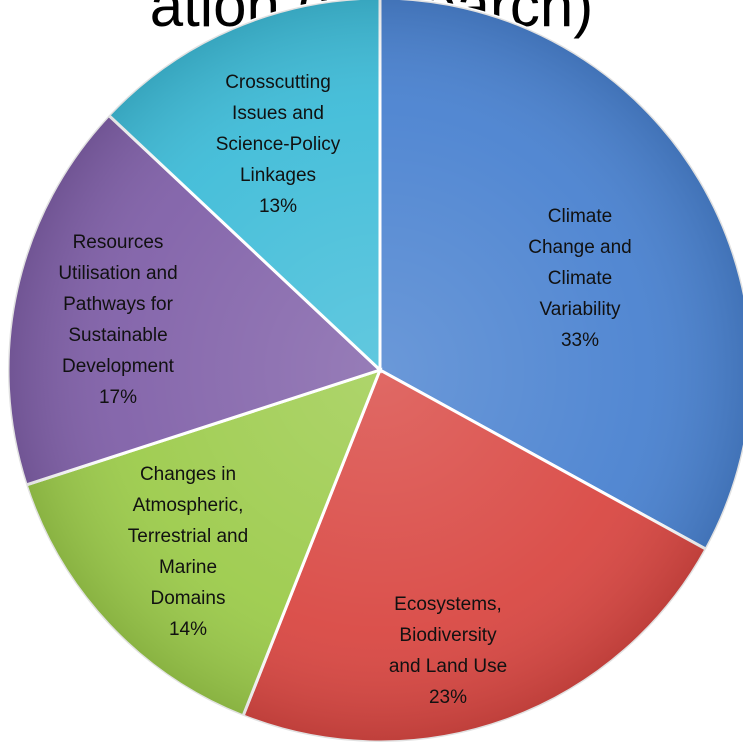 This screenshot has width=743, height=744. I want to click on slice-label-line: Variability, so click(580, 309).